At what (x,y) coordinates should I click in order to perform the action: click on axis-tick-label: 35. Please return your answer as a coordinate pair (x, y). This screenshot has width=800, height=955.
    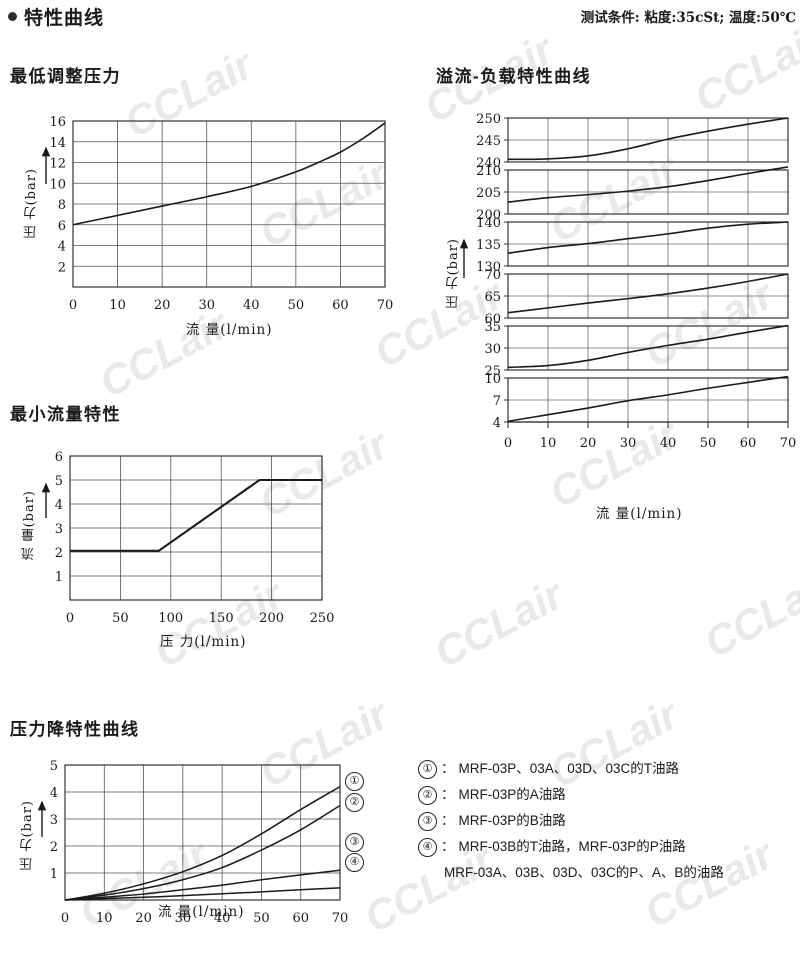
    Looking at the image, I should click on (492, 327).